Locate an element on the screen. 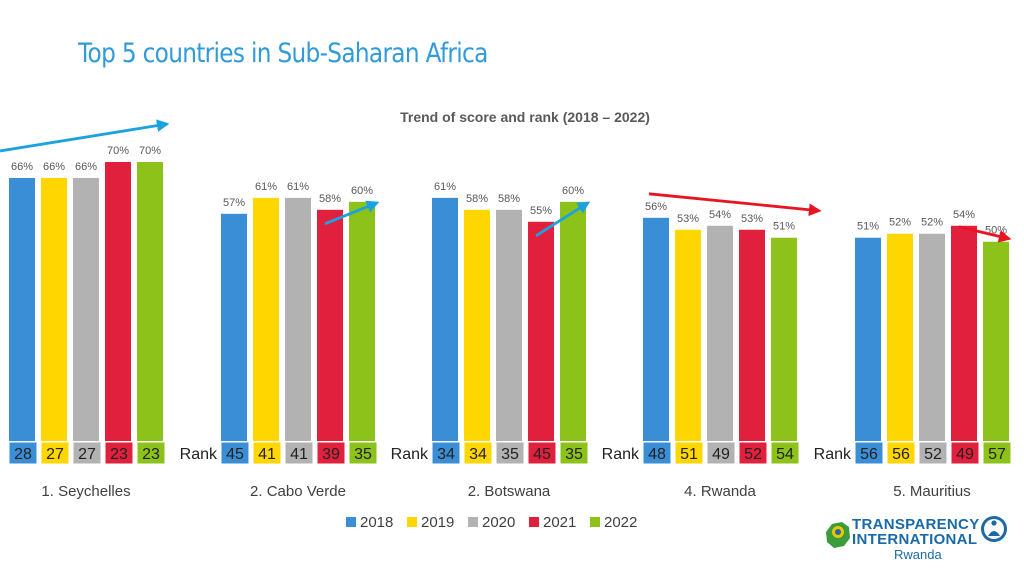 This screenshot has height=576, width=1024. data-label-2021-5: 54% is located at coordinates (964, 215).